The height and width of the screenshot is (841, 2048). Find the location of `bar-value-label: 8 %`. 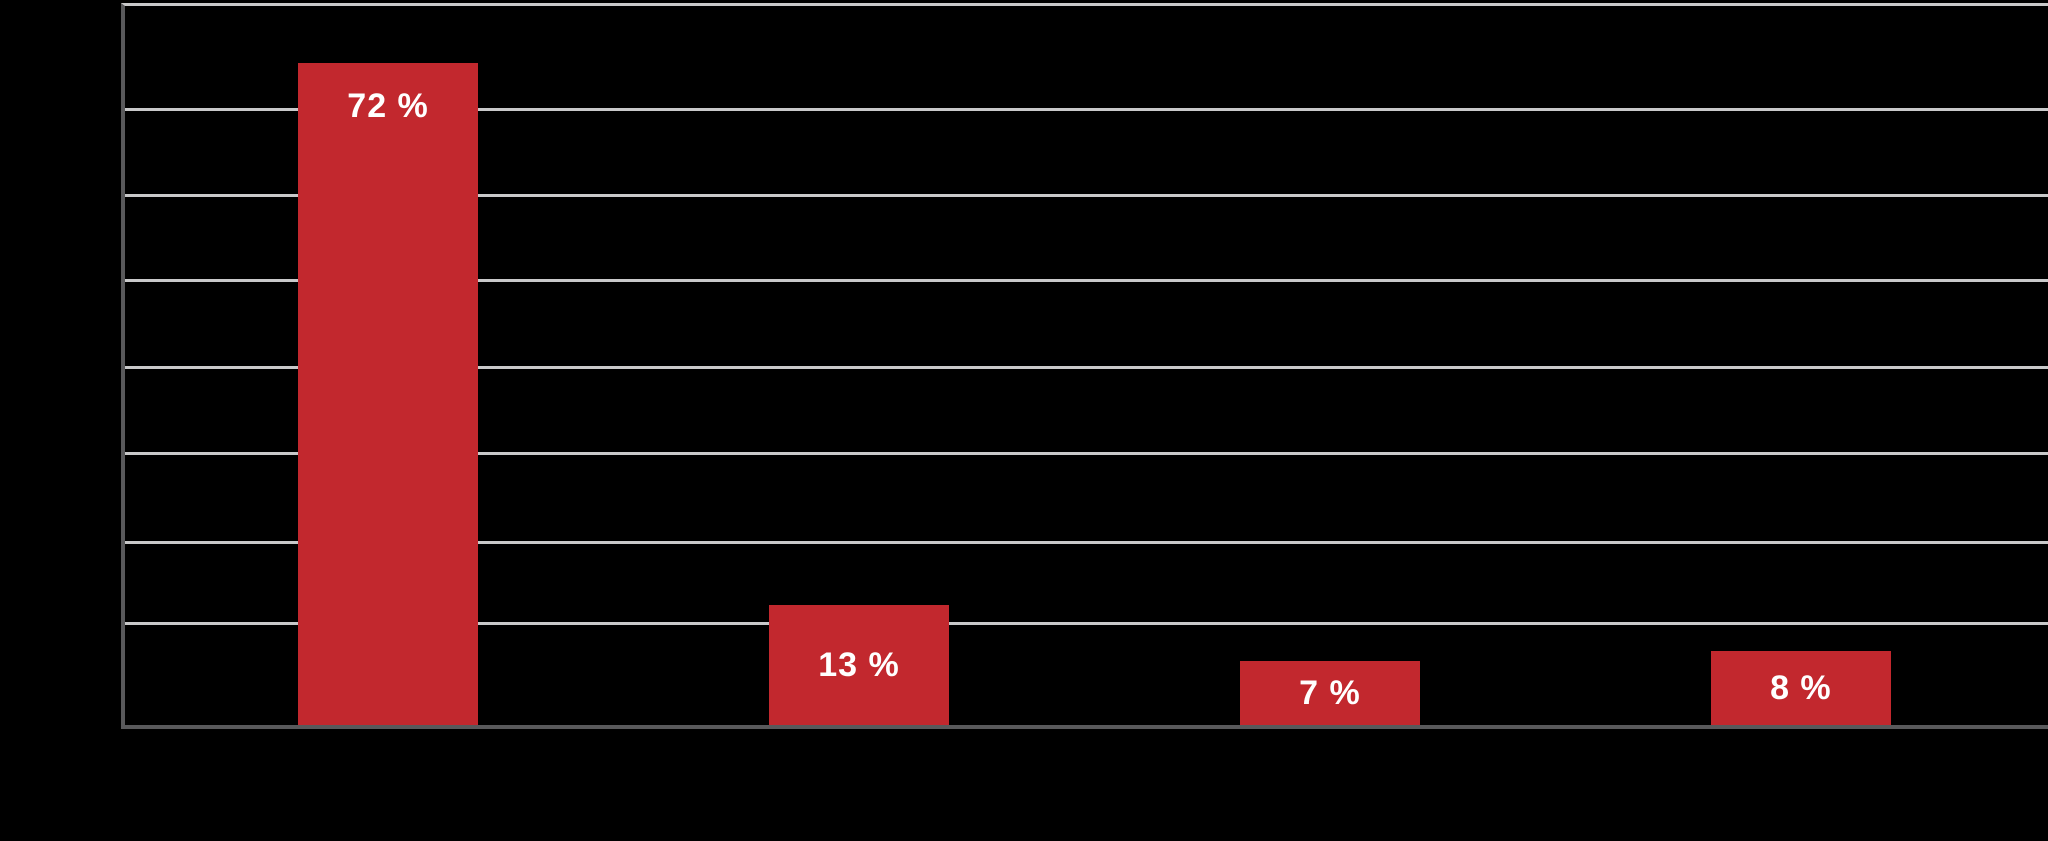

bar-value-label: 8 % is located at coordinates (1801, 688).